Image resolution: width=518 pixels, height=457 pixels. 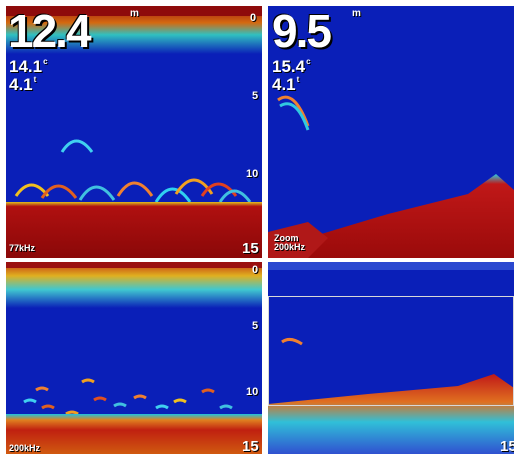 I want to click on depth-scale-0-left: 0, so click(x=253, y=18).